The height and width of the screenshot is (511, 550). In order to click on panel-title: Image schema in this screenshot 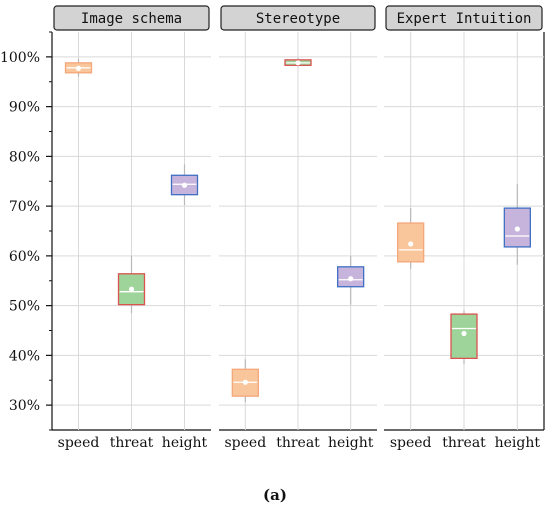, I will do `click(131, 19)`.